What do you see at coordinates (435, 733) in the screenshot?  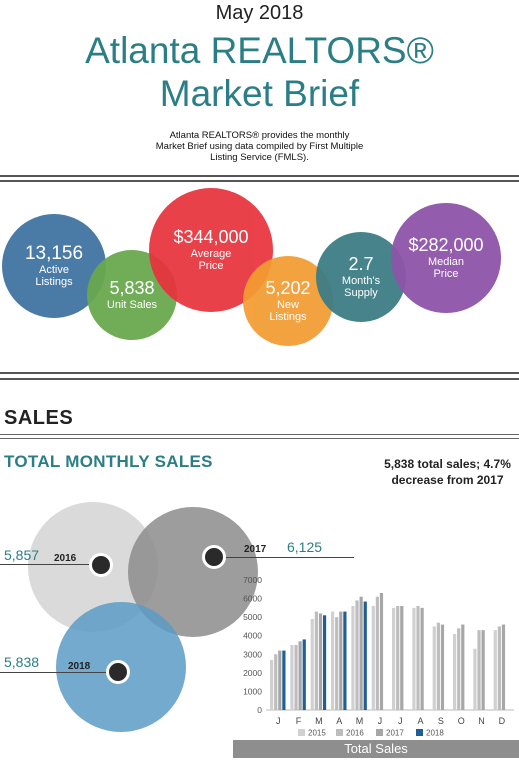 I see `legend-label-2018: 2018` at bounding box center [435, 733].